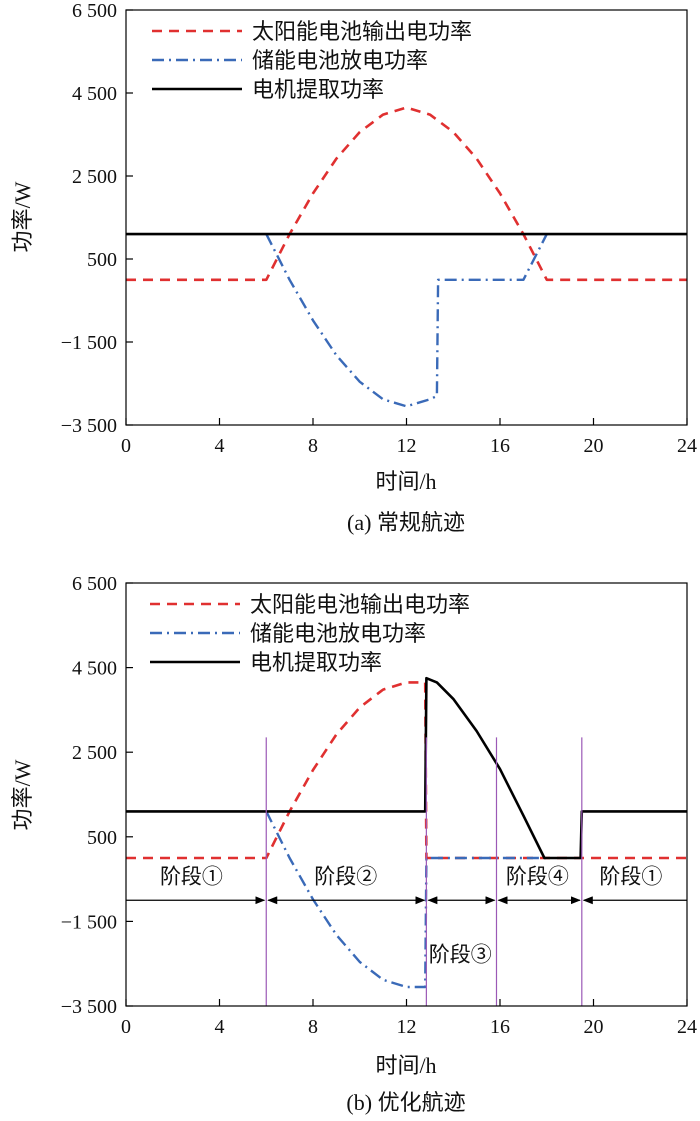  I want to click on x-ticks-b: 0 4 8 12 16 20 24, so click(409, 1018).